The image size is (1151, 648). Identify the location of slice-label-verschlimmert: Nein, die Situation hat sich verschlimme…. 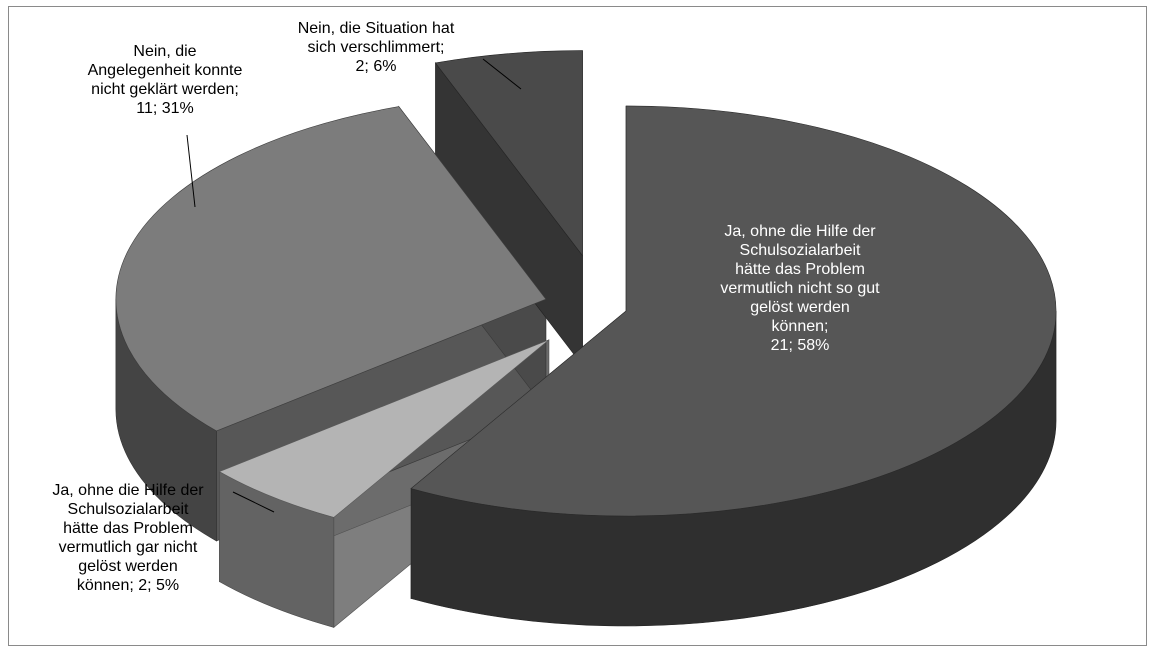
(376, 47).